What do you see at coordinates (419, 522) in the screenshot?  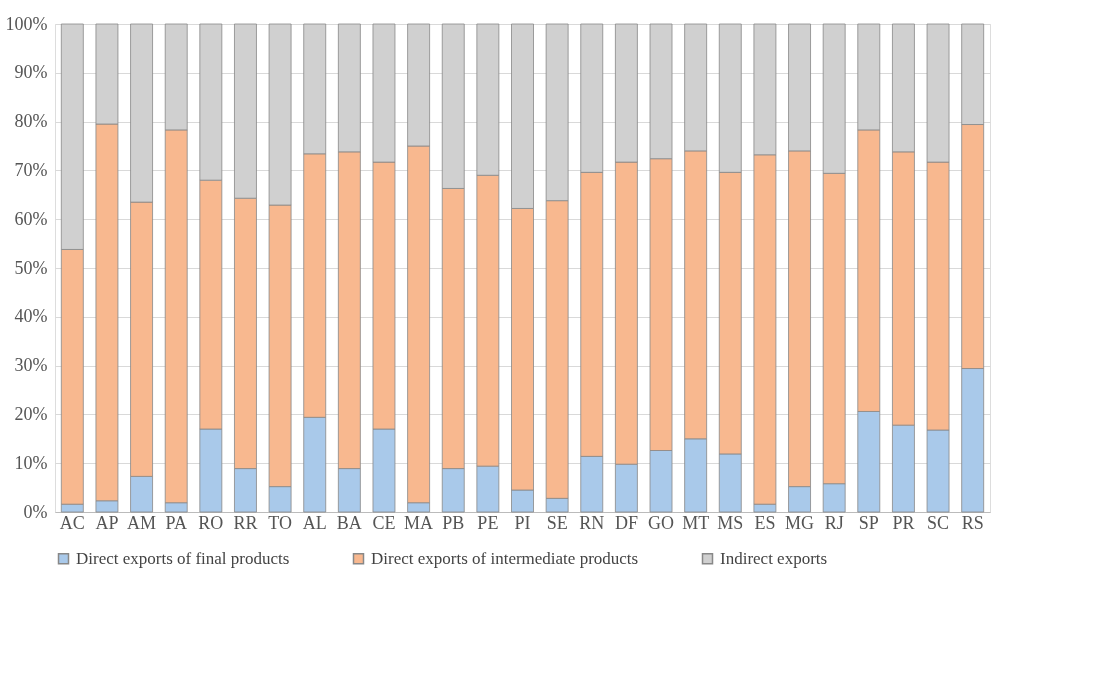 I see `x-tick-label: MA` at bounding box center [419, 522].